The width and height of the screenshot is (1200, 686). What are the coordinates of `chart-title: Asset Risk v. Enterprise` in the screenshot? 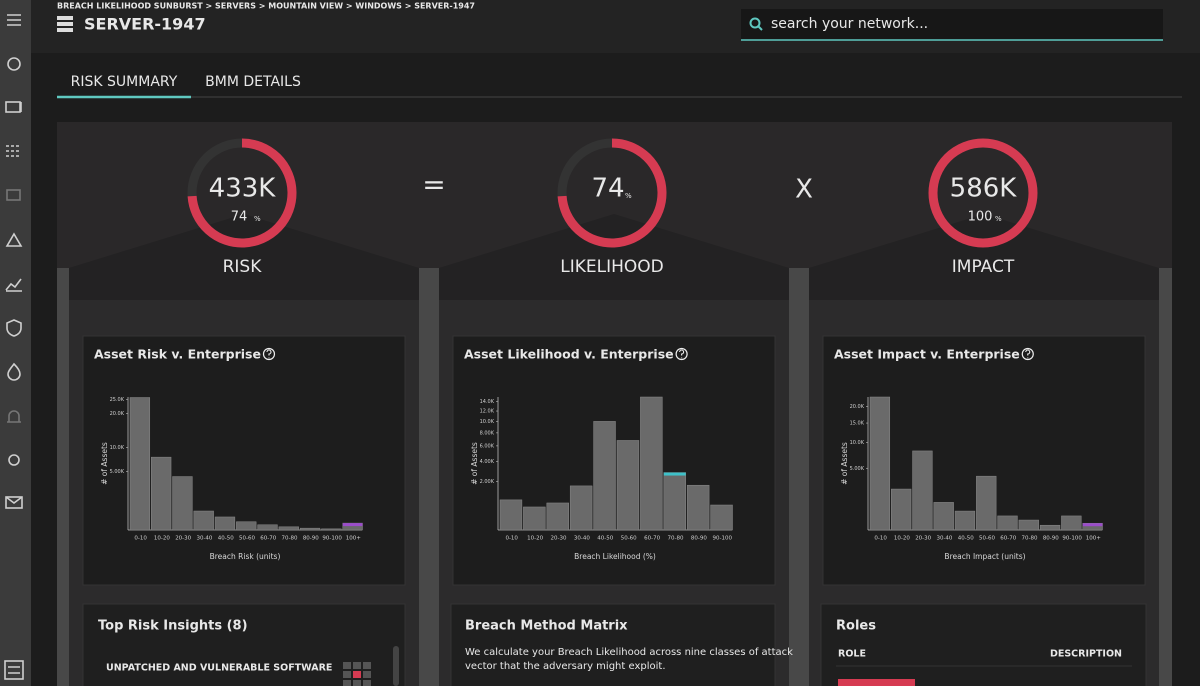 It's located at (177, 354).